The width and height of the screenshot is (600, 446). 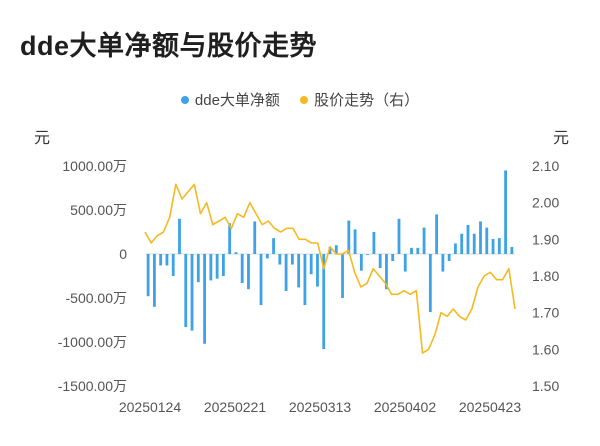 What do you see at coordinates (405, 407) in the screenshot?
I see `x-axis-tick-label: 20250402` at bounding box center [405, 407].